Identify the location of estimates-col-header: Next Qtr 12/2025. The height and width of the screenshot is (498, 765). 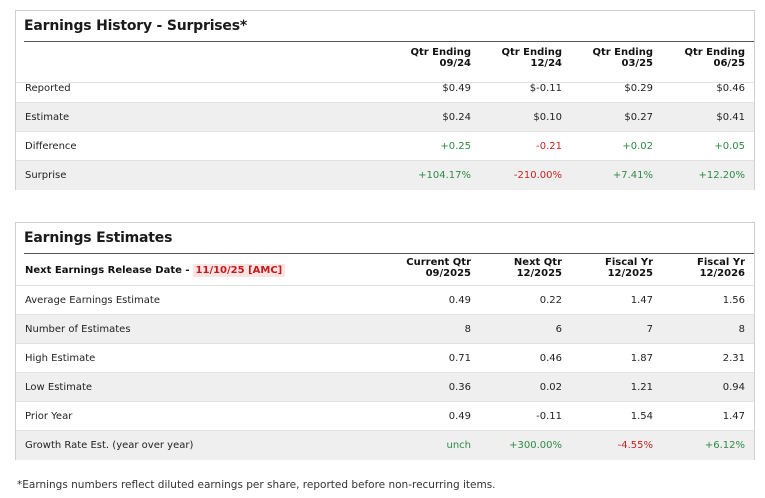
(538, 268).